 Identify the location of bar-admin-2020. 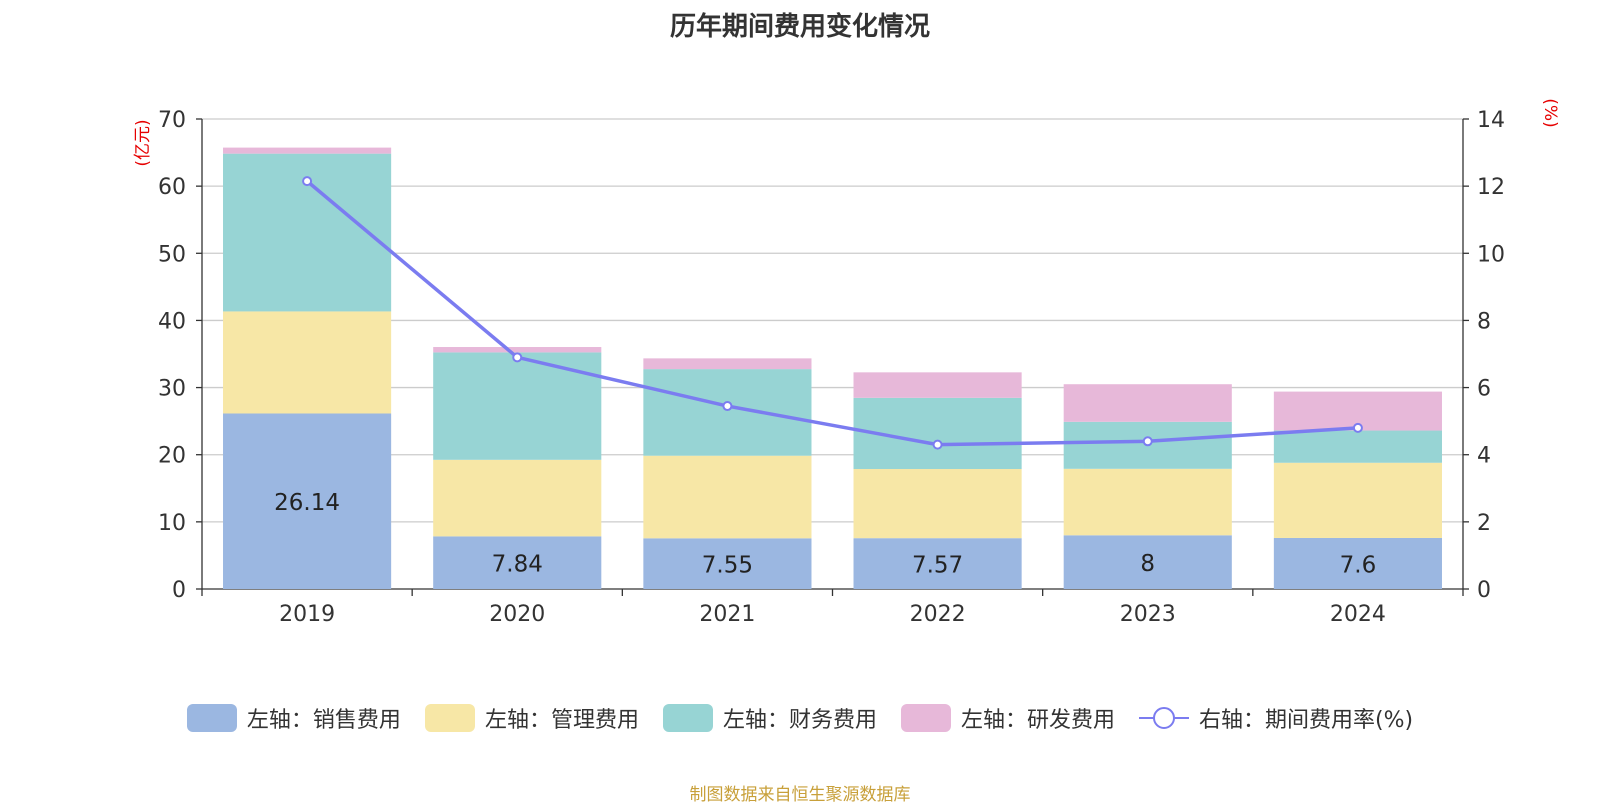
(517, 498).